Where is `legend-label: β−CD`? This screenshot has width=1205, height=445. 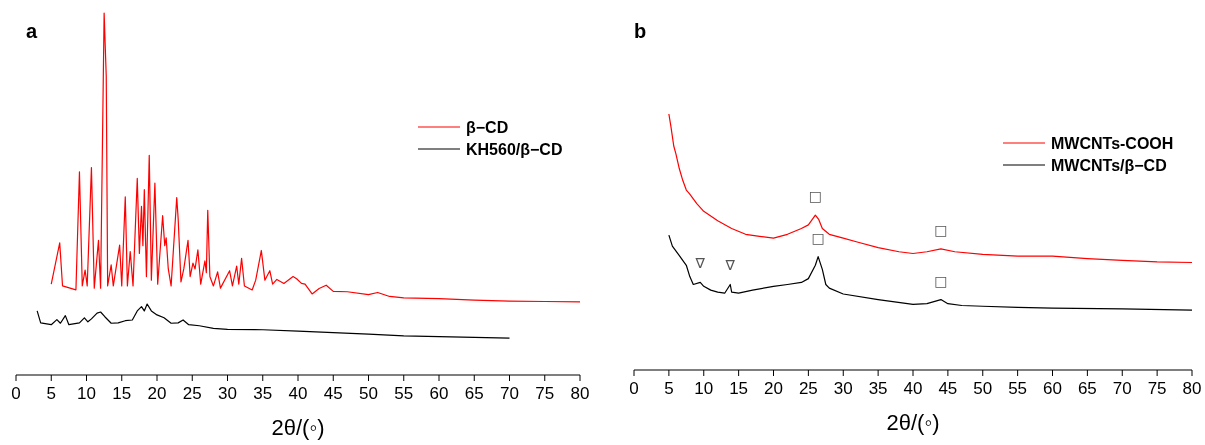 legend-label: β−CD is located at coordinates (487, 127).